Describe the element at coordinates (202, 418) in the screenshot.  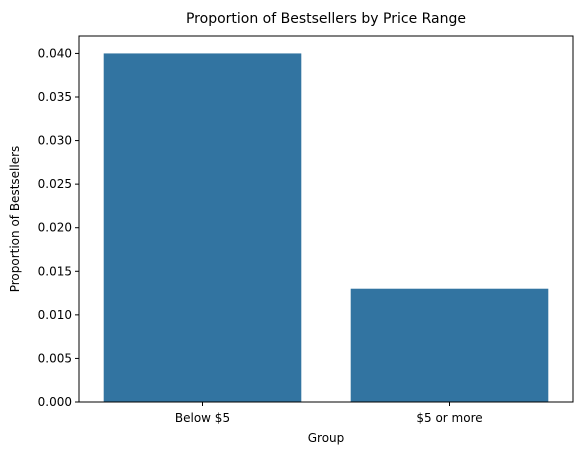
I see `x-tick-label: Below $5` at that location.